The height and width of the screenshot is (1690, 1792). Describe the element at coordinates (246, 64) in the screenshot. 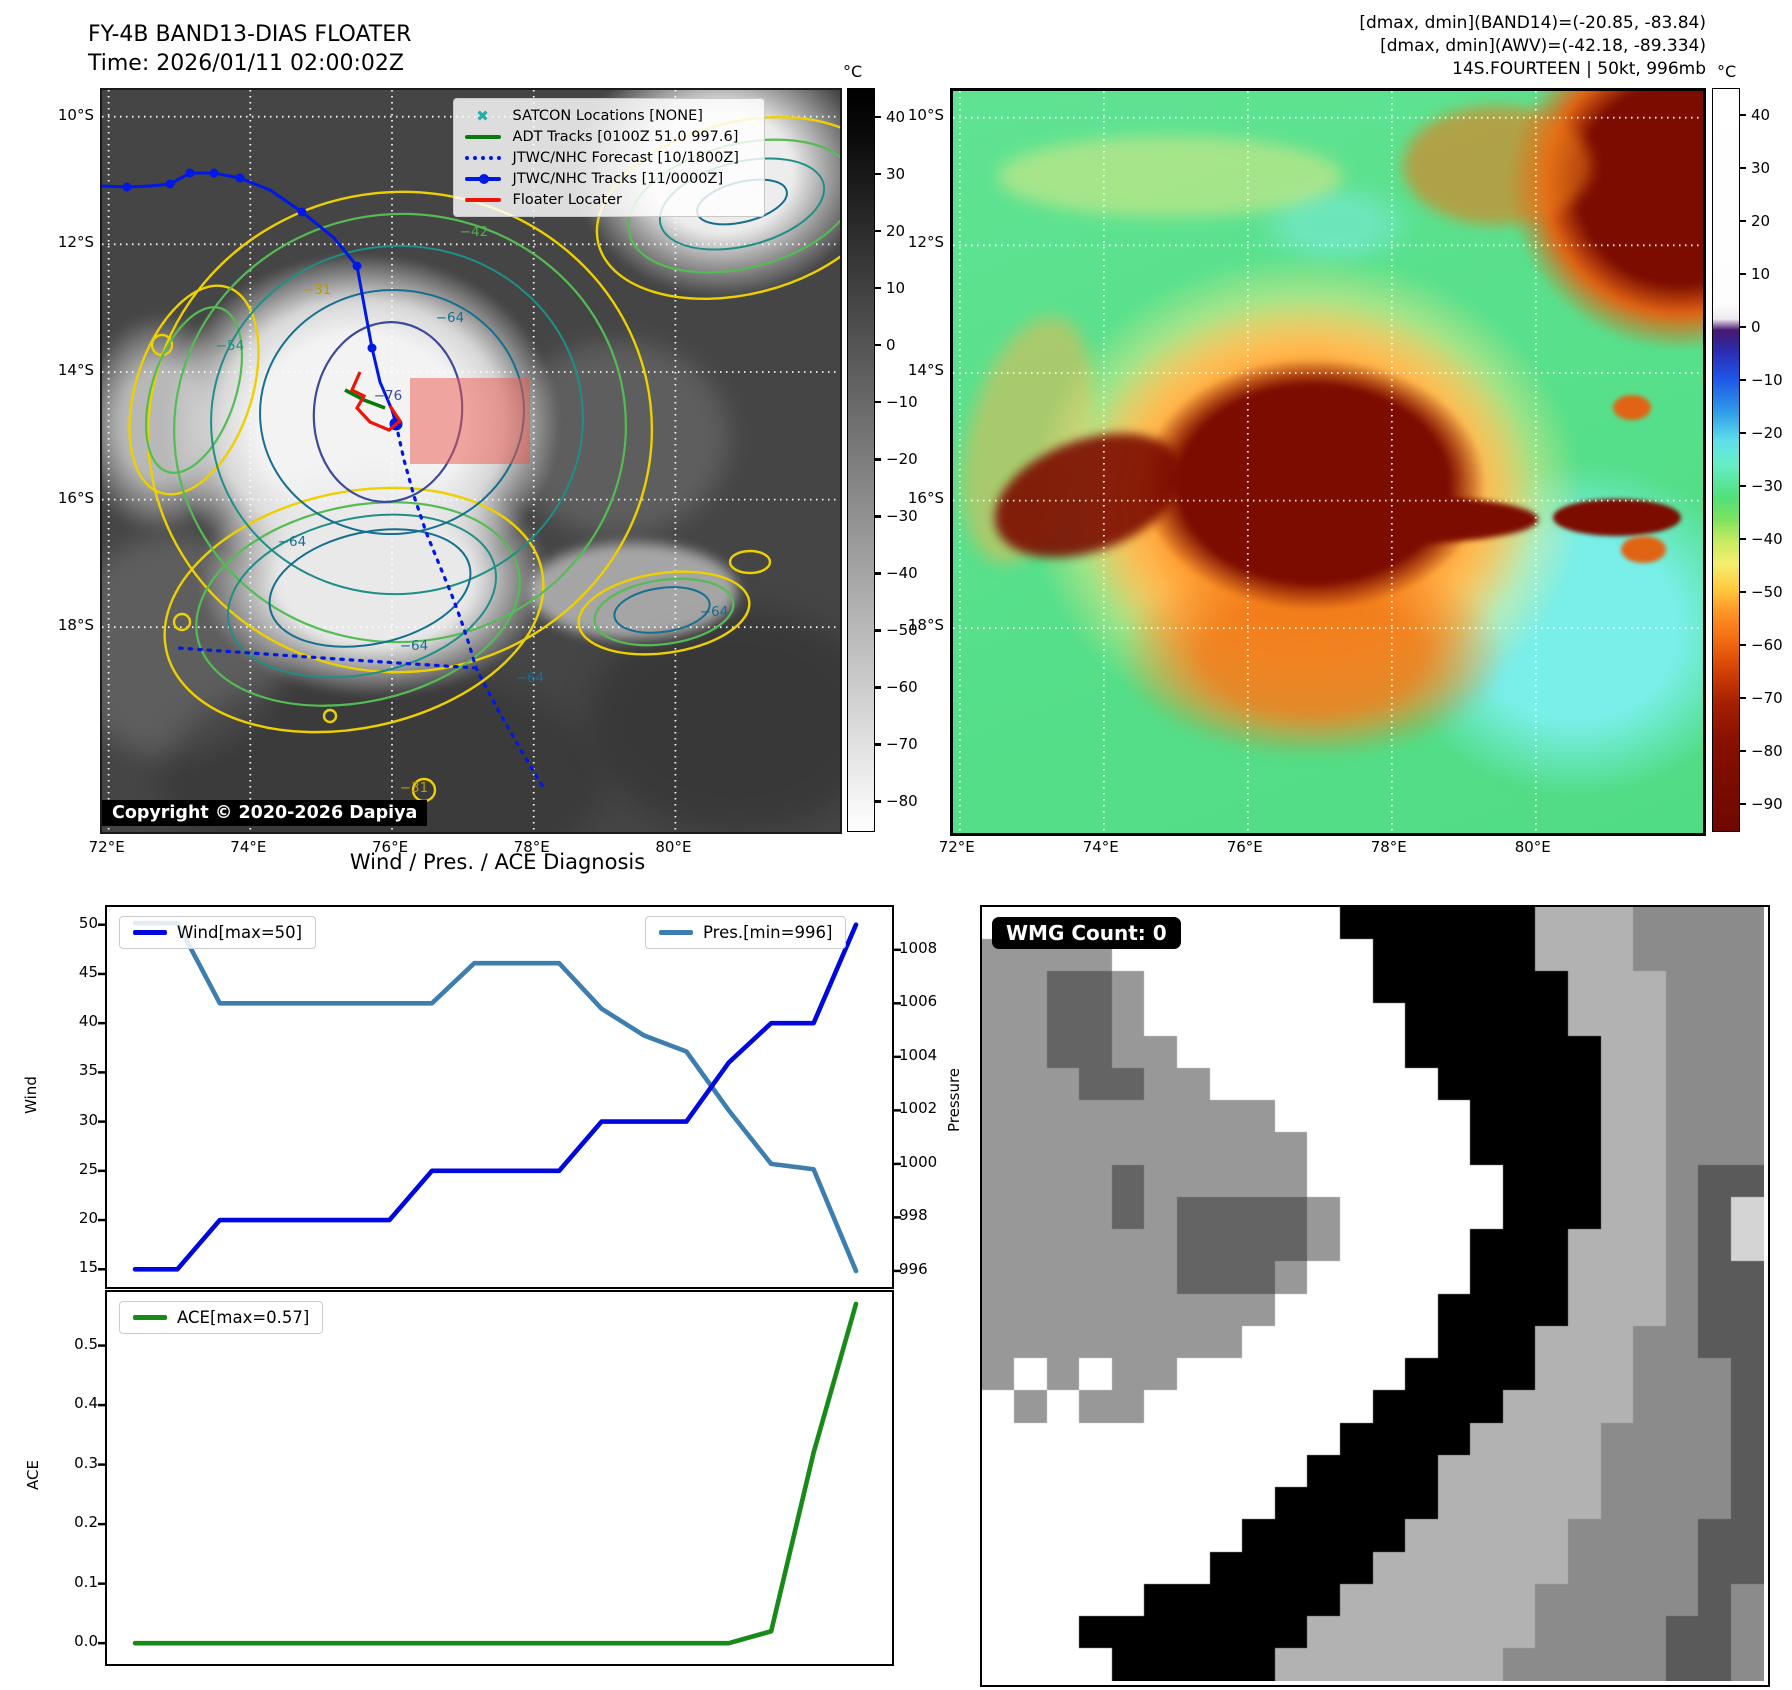

I see `time-subtitle: Time: 2026/01/11 02:00:02Z` at that location.